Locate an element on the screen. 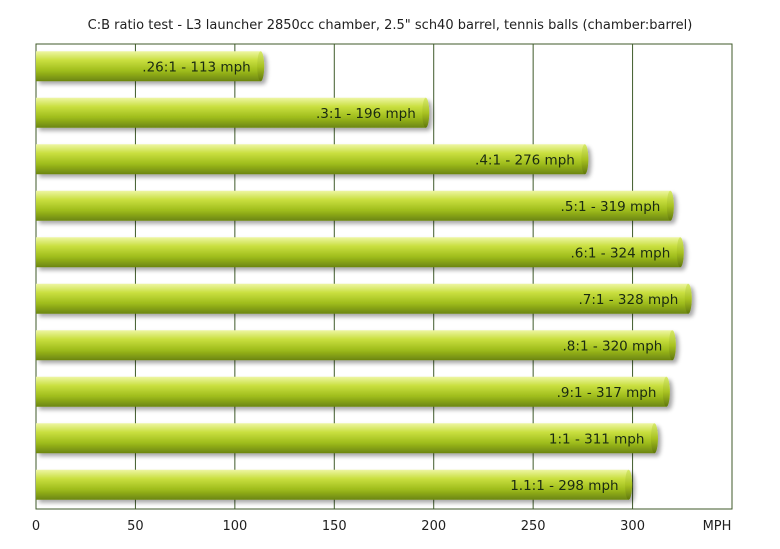  x-tick-label: 0 is located at coordinates (36, 526).